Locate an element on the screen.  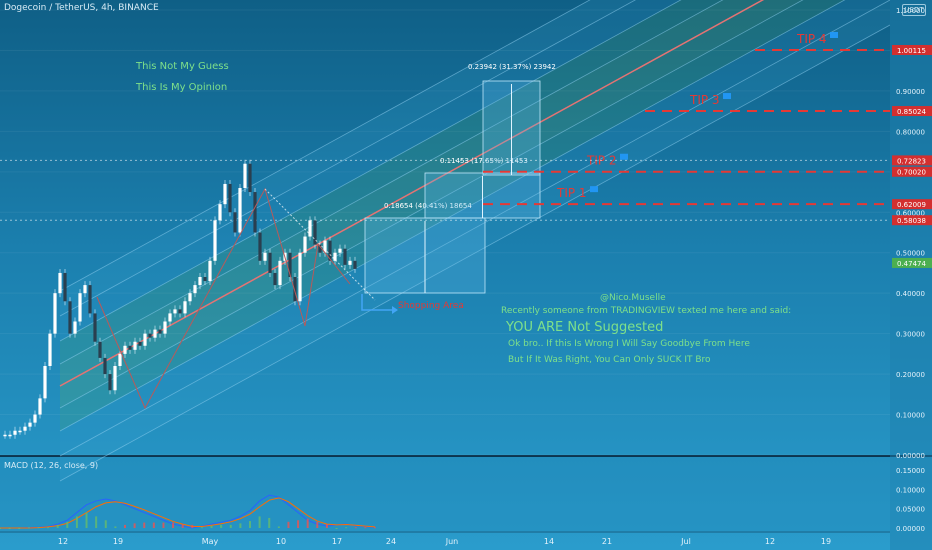
note-author: @Nico.Muselle is located at coordinates (633, 298).